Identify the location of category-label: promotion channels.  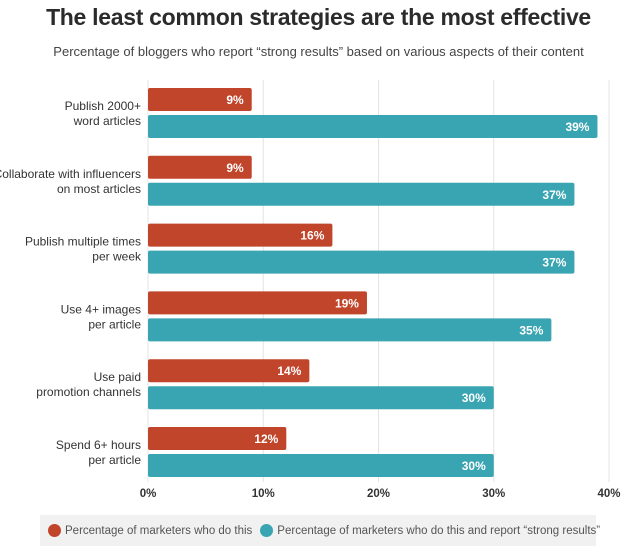
(88, 392).